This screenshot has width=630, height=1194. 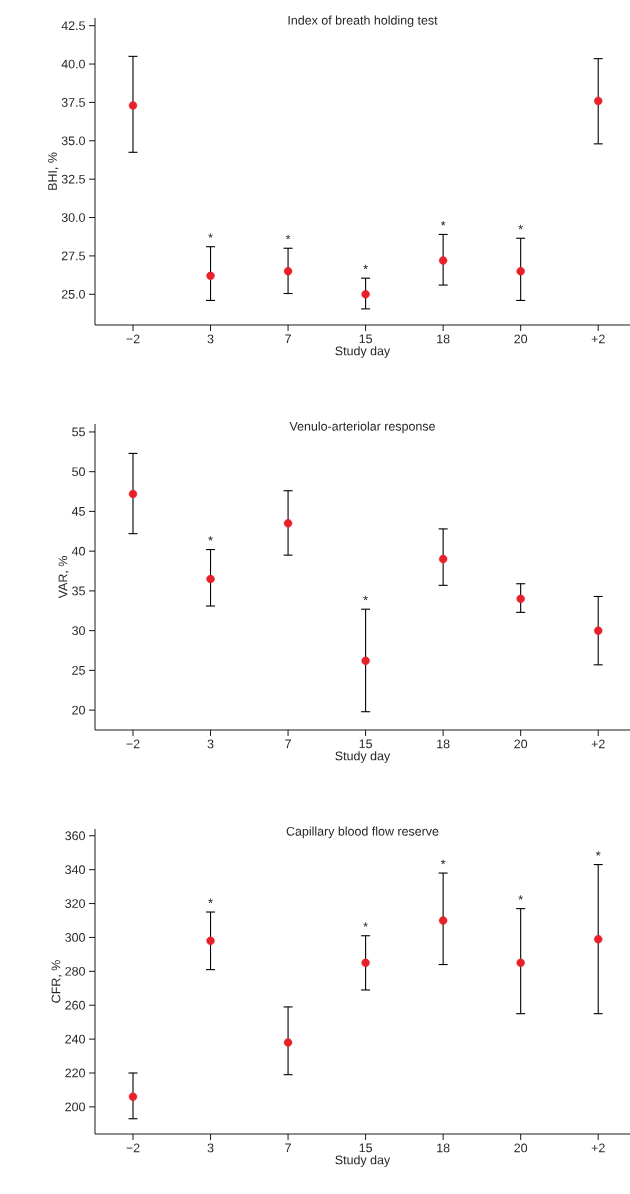 I want to click on y-tick-label: 340, so click(x=75, y=870).